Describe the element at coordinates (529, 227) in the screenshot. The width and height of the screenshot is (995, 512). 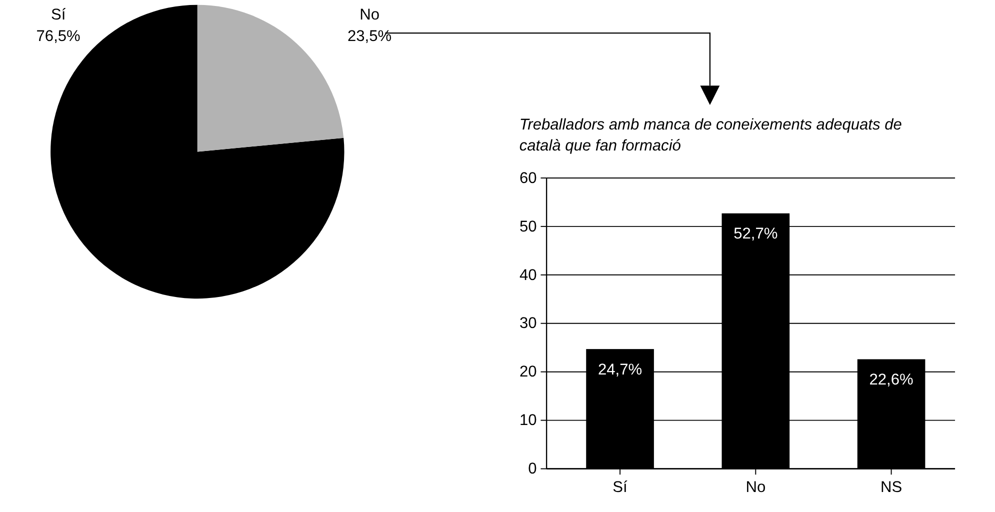
I see `y-tick-label: 50` at that location.